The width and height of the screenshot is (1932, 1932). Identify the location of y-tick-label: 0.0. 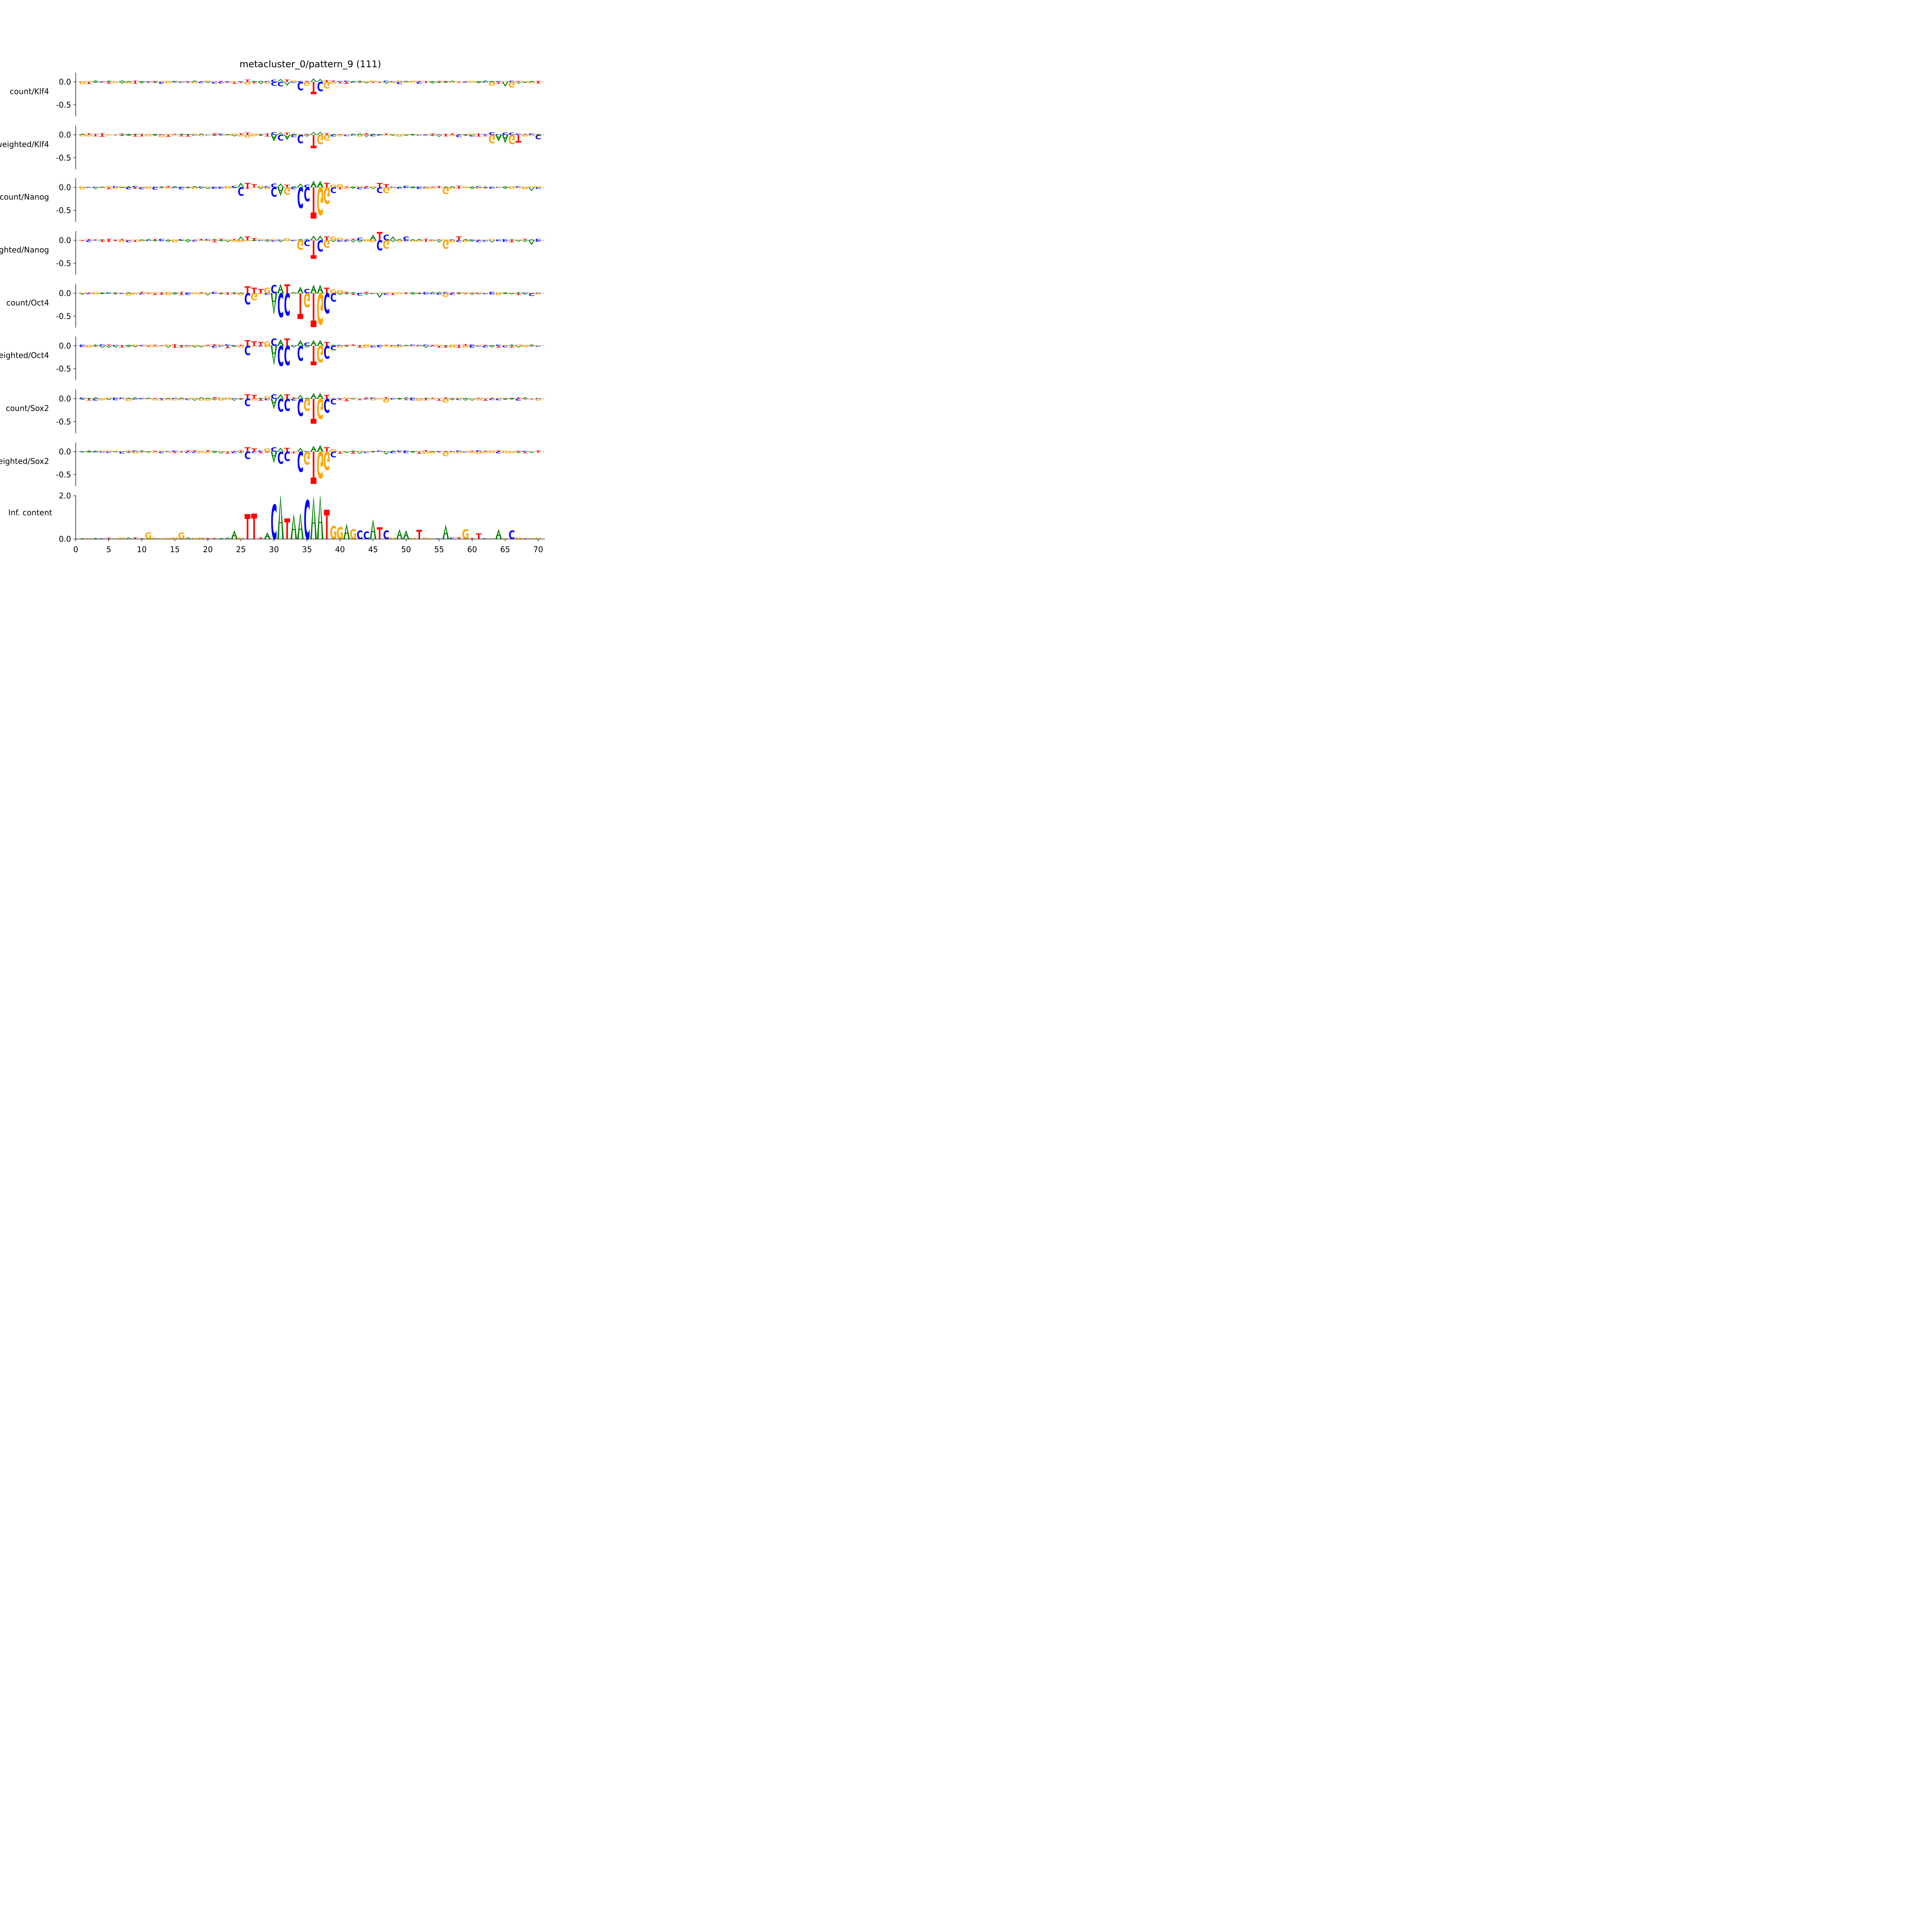
(65, 135).